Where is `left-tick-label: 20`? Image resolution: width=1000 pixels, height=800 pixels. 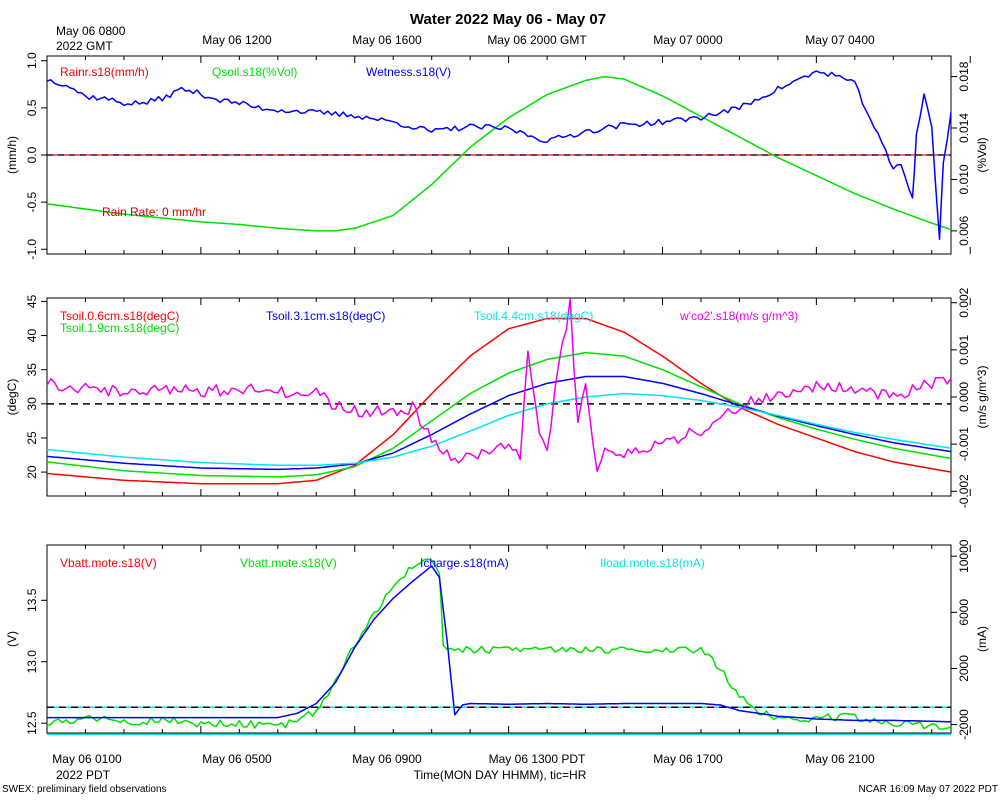
left-tick-label: 20 is located at coordinates (32, 472).